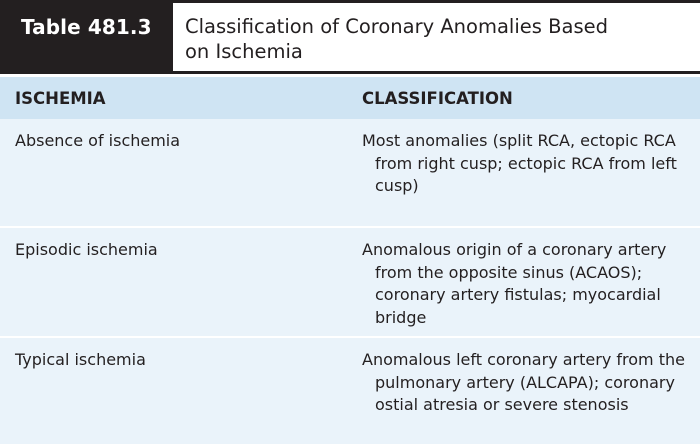  Describe the element at coordinates (98, 140) in the screenshot. I see `ischemia-cell: Absence of ischemia` at that location.